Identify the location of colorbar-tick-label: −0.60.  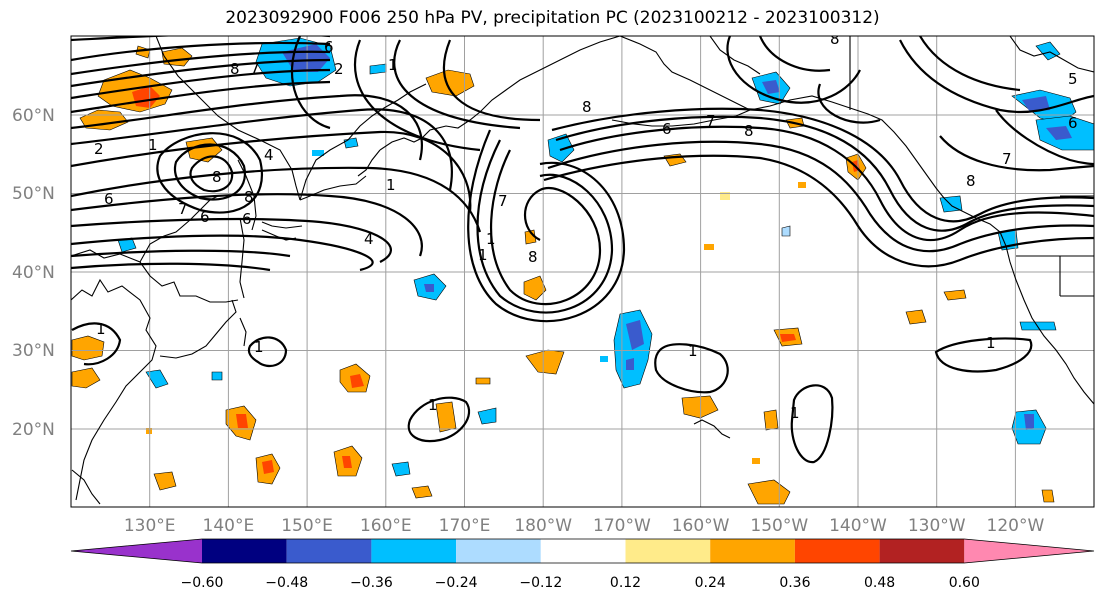
(202, 583).